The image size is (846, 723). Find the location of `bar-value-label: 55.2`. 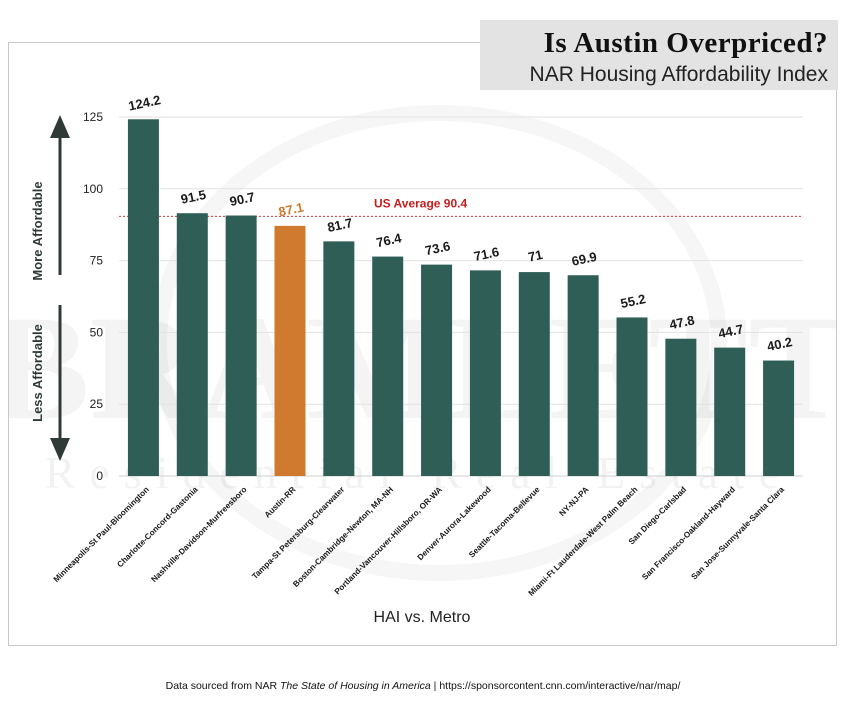

bar-value-label: 55.2 is located at coordinates (633, 301).